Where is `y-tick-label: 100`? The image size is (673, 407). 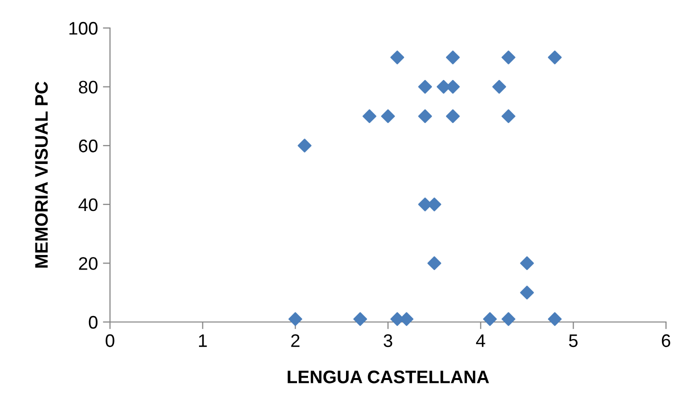 y-tick-label: 100 is located at coordinates (83, 28).